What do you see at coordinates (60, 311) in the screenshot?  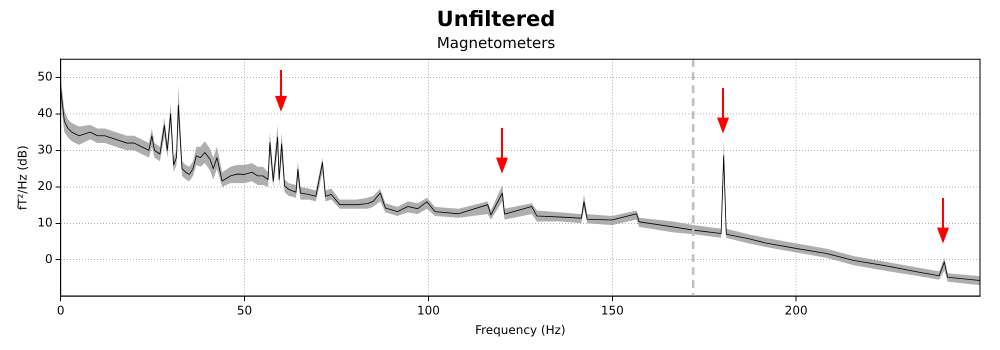 I see `x-tick-label: 0` at bounding box center [60, 311].